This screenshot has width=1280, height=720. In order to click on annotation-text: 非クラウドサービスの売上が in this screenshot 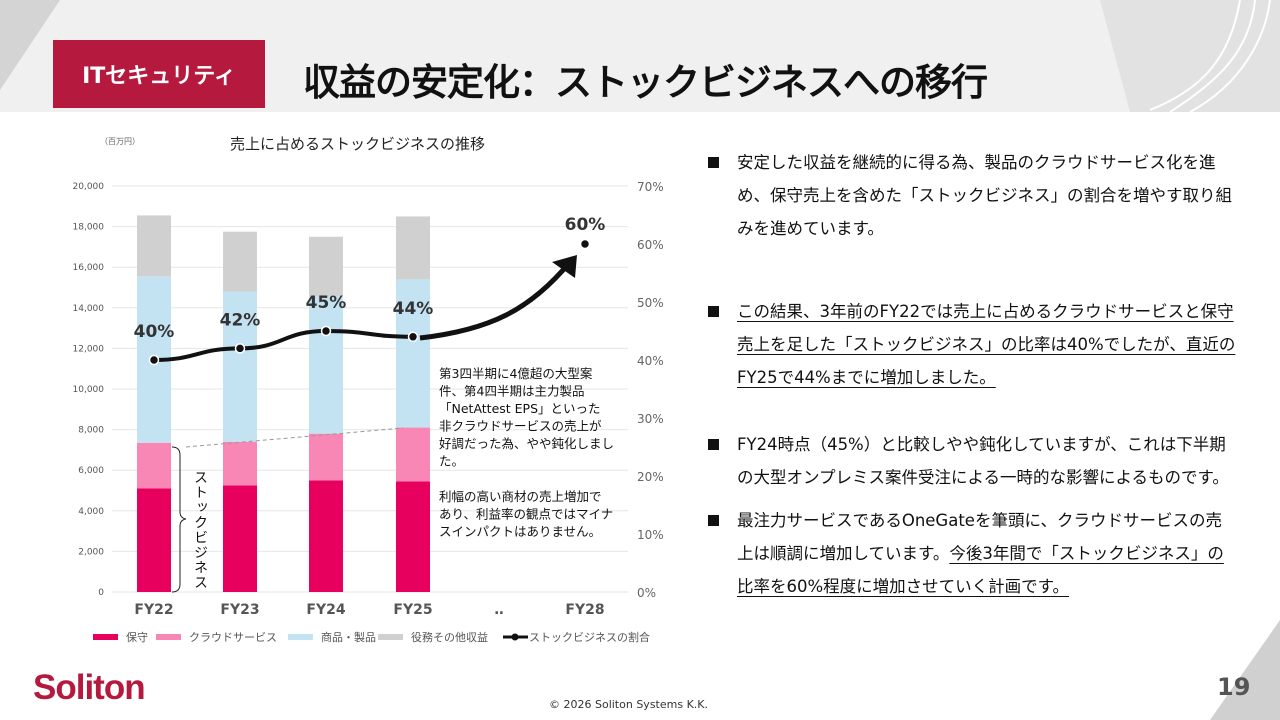, I will do `click(520, 426)`.